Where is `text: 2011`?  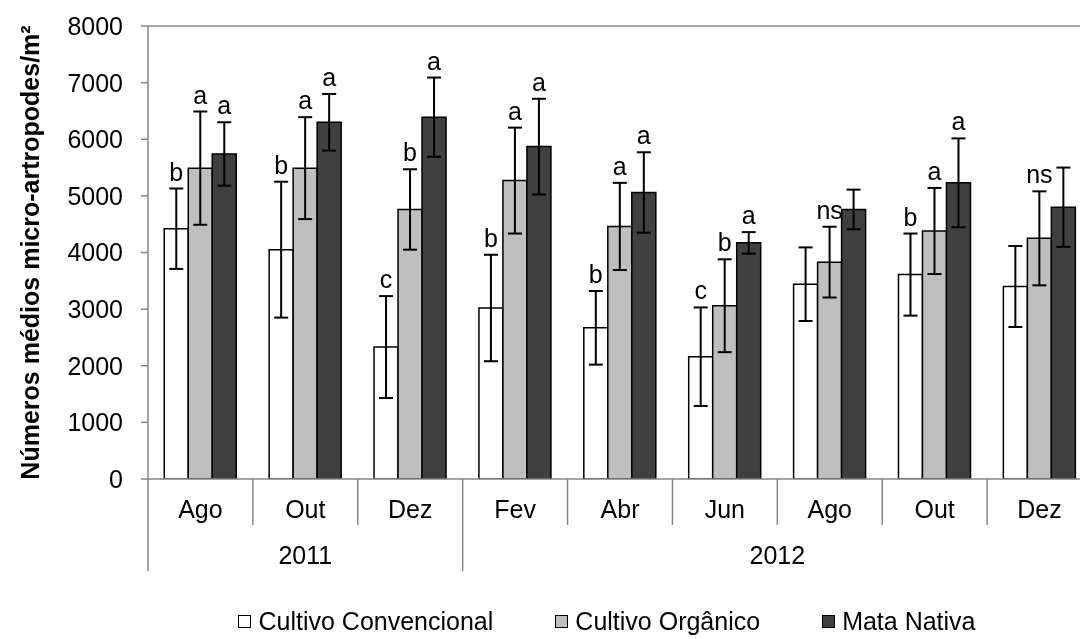
text: 2011 is located at coordinates (305, 555).